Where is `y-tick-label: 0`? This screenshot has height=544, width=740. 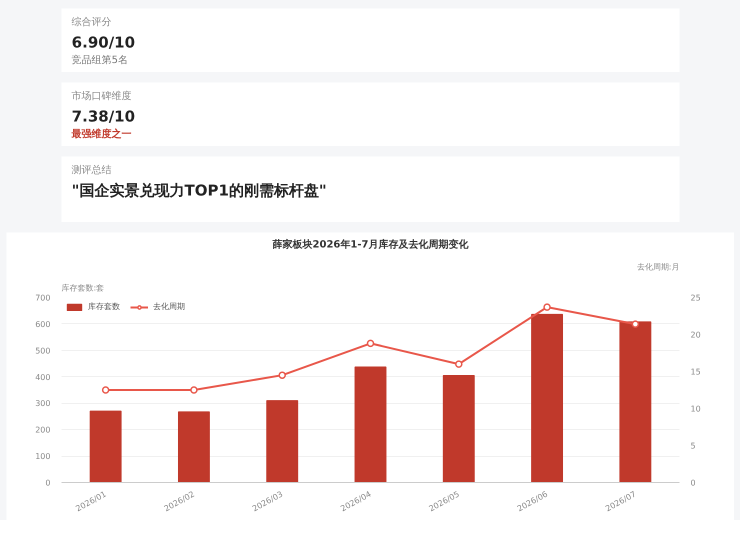
y-tick-label: 0 is located at coordinates (48, 483).